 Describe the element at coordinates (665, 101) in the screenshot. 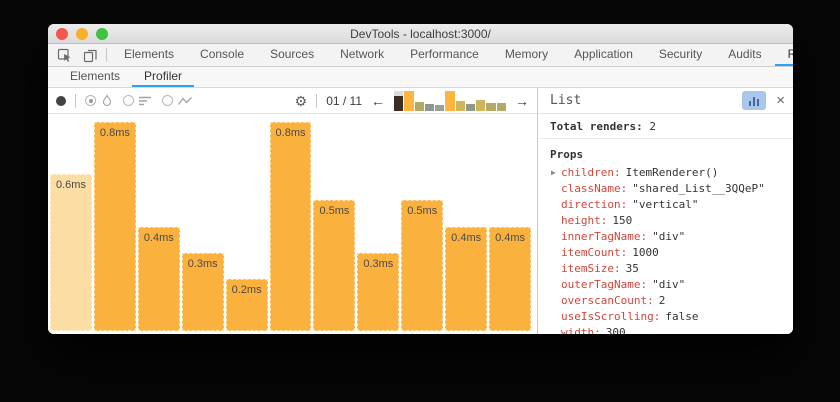

I see `details-panel-header: List ×` at that location.